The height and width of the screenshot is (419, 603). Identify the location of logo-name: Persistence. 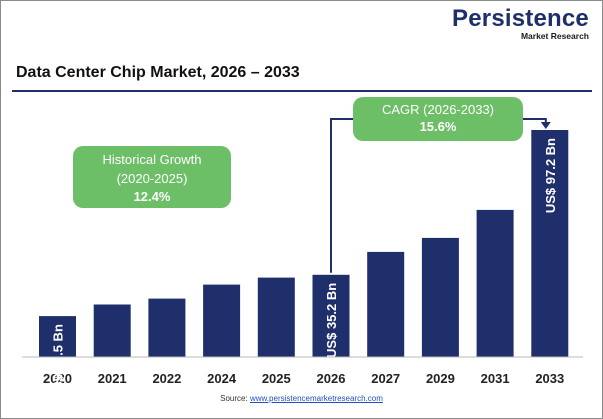
(520, 18).